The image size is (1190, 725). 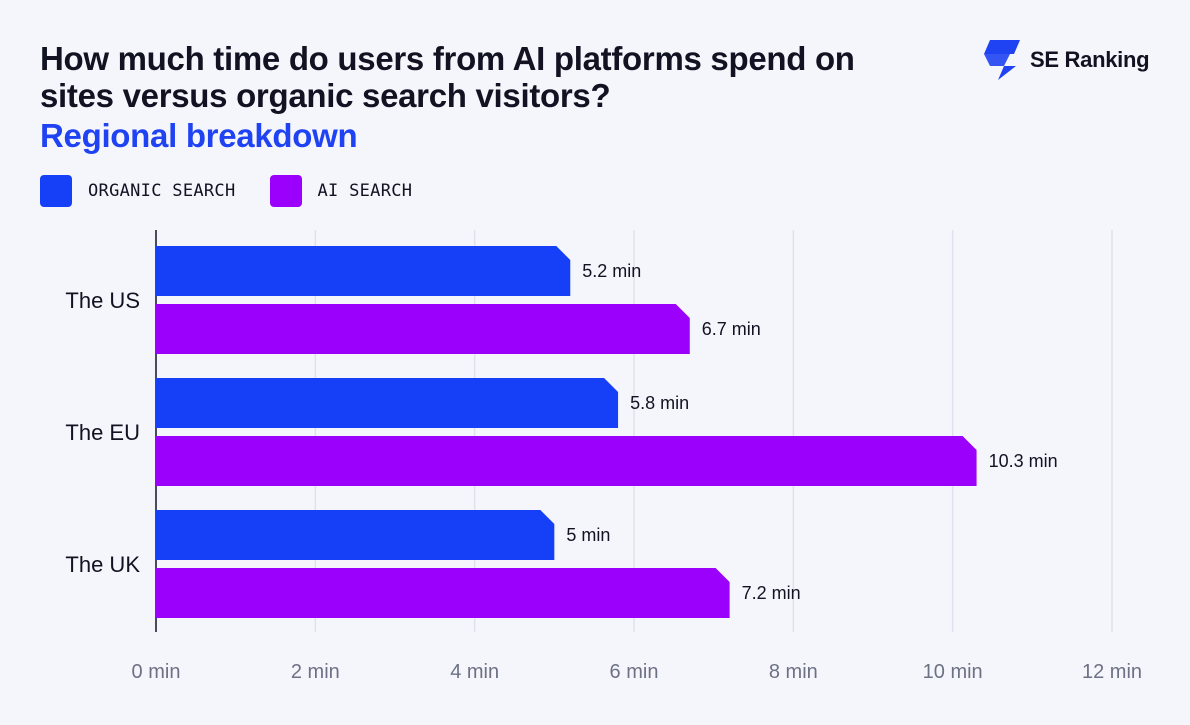 I want to click on x-tick-label-2: 4 min, so click(x=474, y=672).